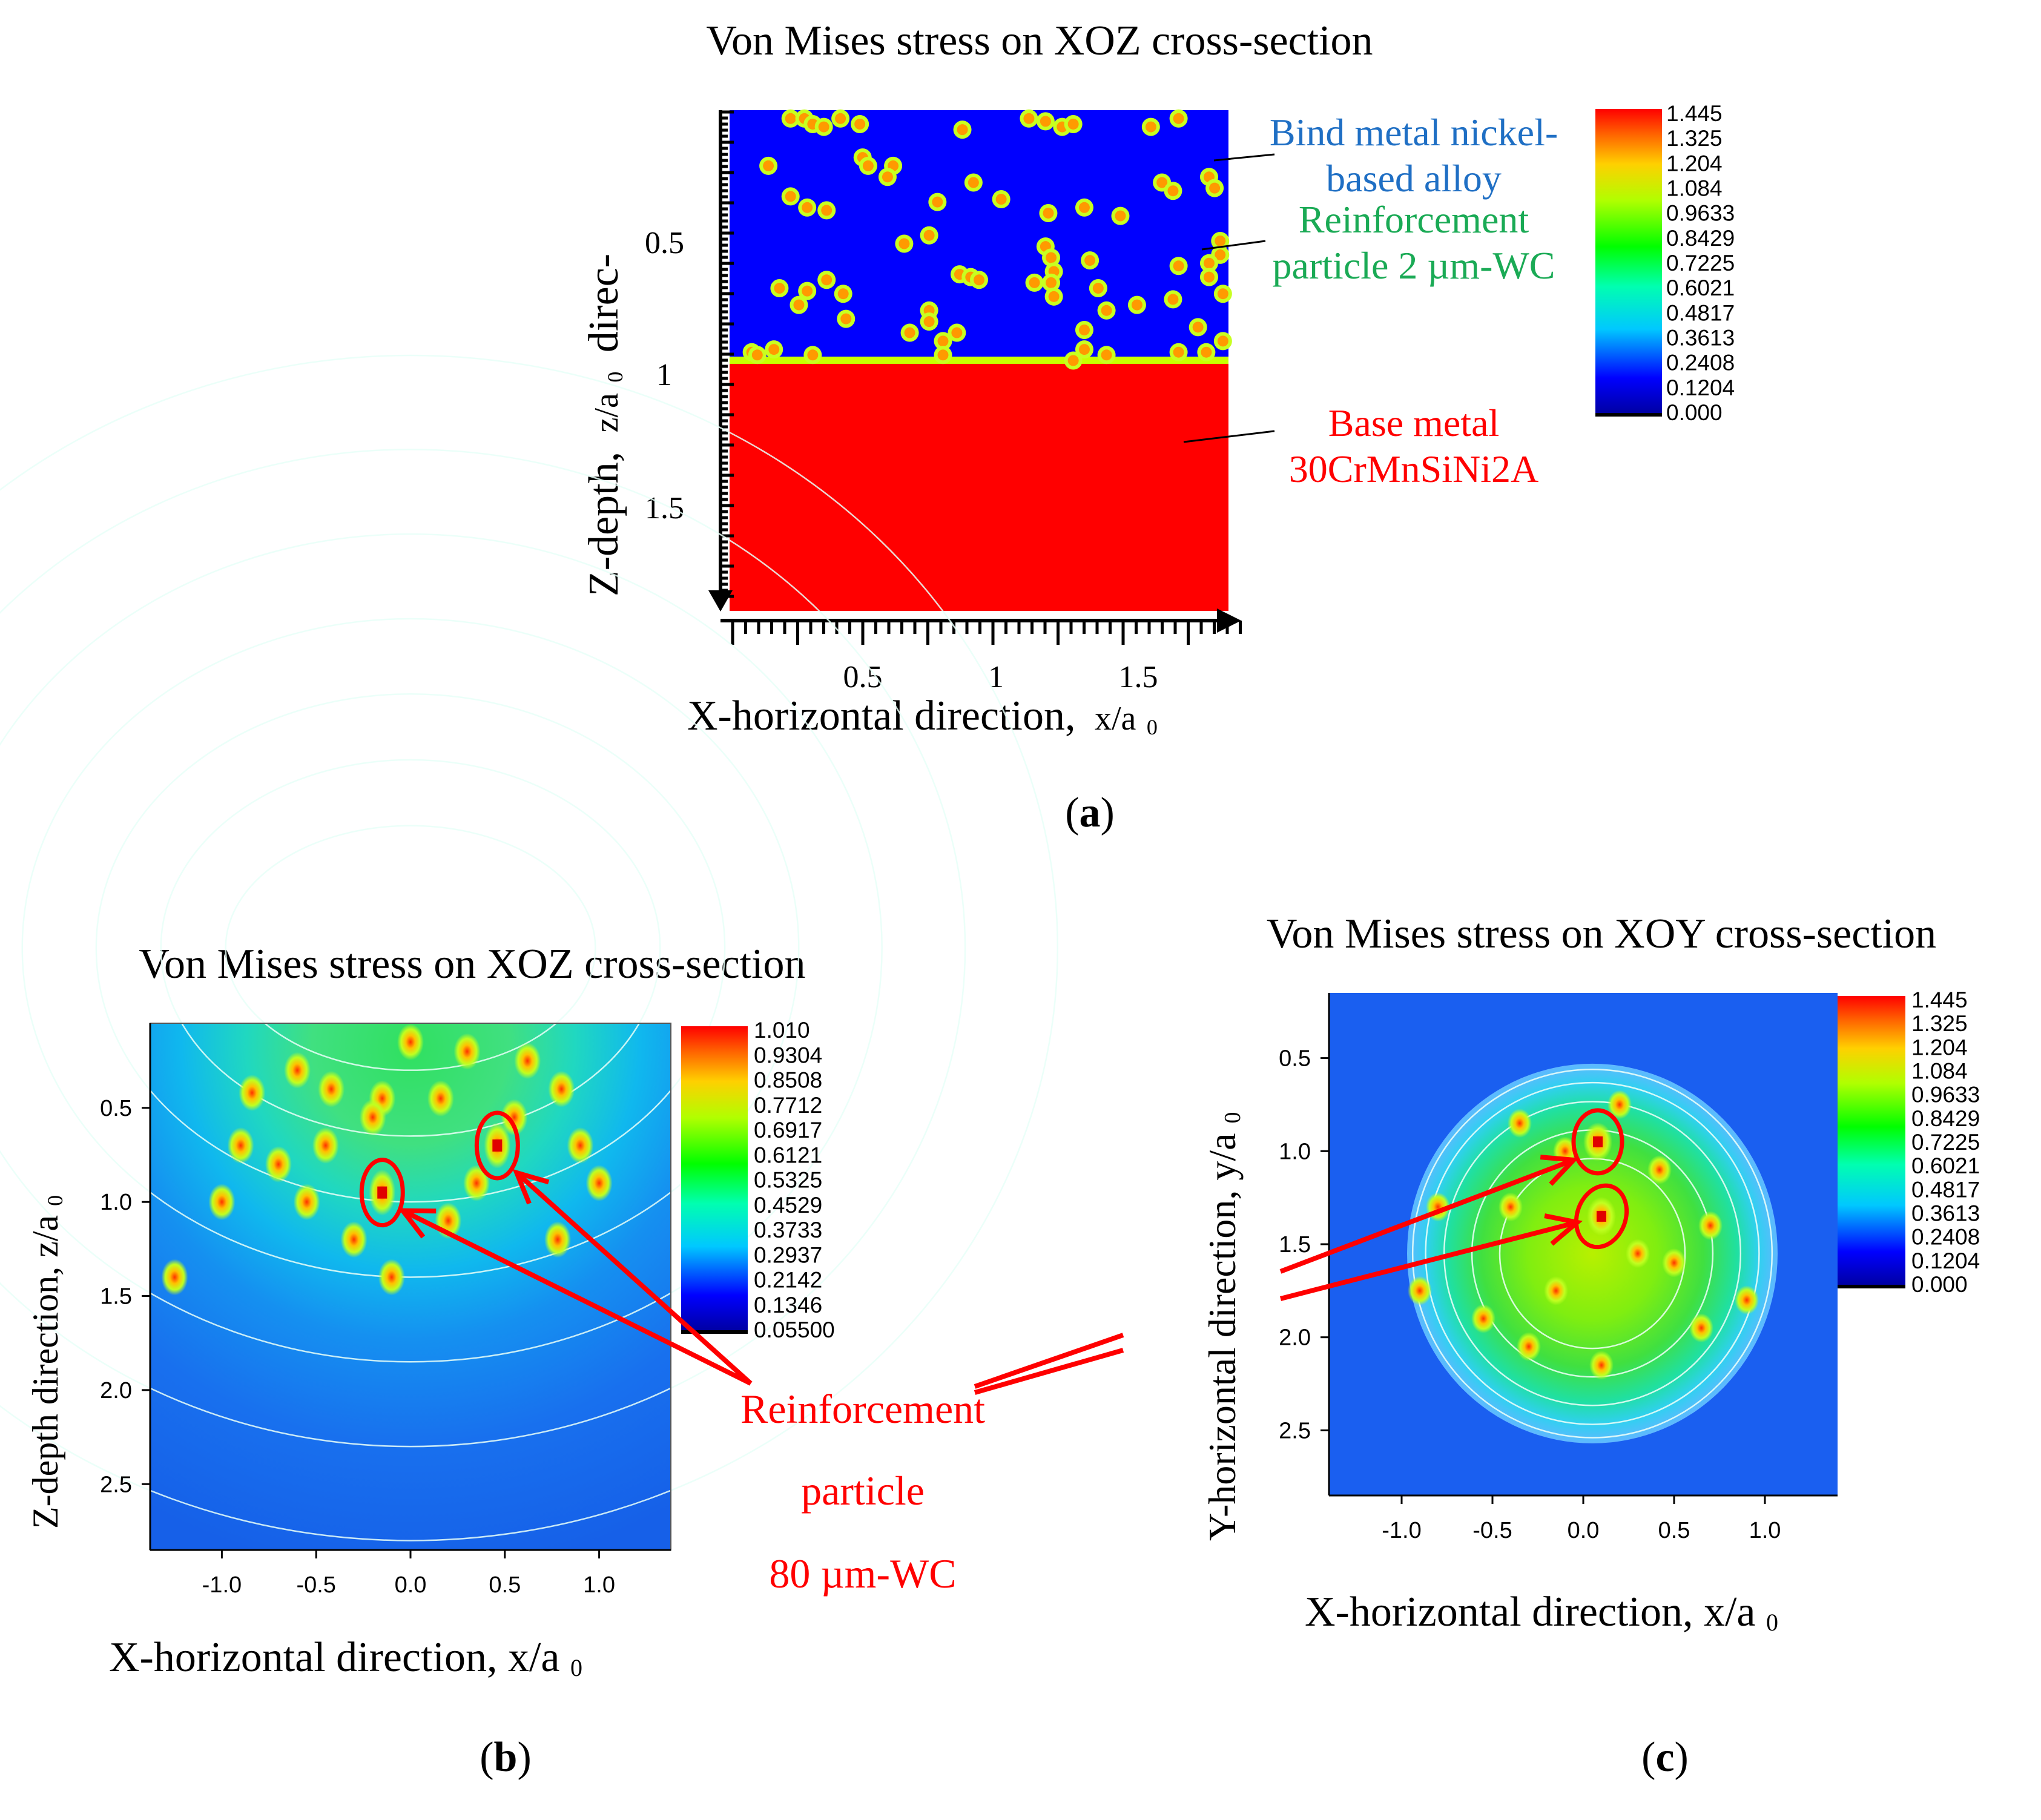 Image resolution: width=2041 pixels, height=1820 pixels. I want to click on panel-b-ytick-label: 1.5, so click(116, 1297).